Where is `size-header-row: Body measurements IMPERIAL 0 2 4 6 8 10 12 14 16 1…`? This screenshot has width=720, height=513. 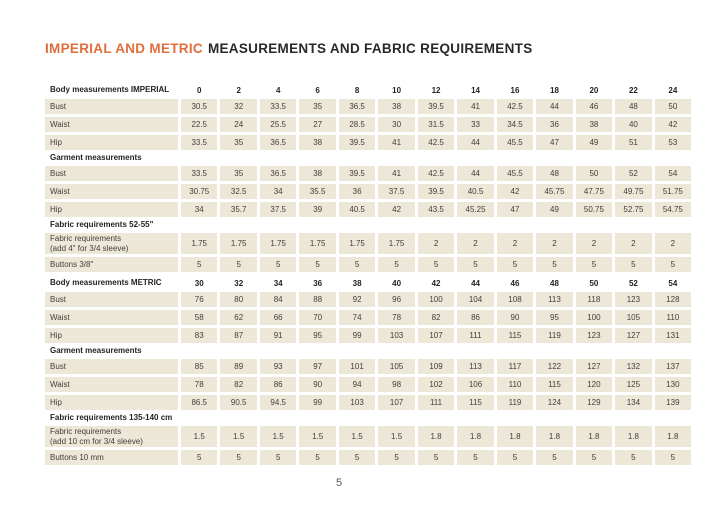 size-header-row: Body measurements IMPERIAL 0 2 4 6 8 10 12 14 16 1… is located at coordinates (368, 90).